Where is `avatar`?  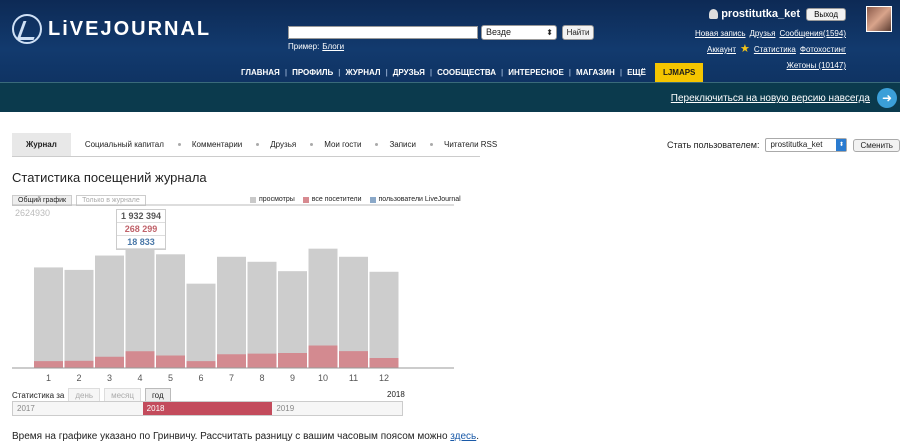 avatar is located at coordinates (879, 19).